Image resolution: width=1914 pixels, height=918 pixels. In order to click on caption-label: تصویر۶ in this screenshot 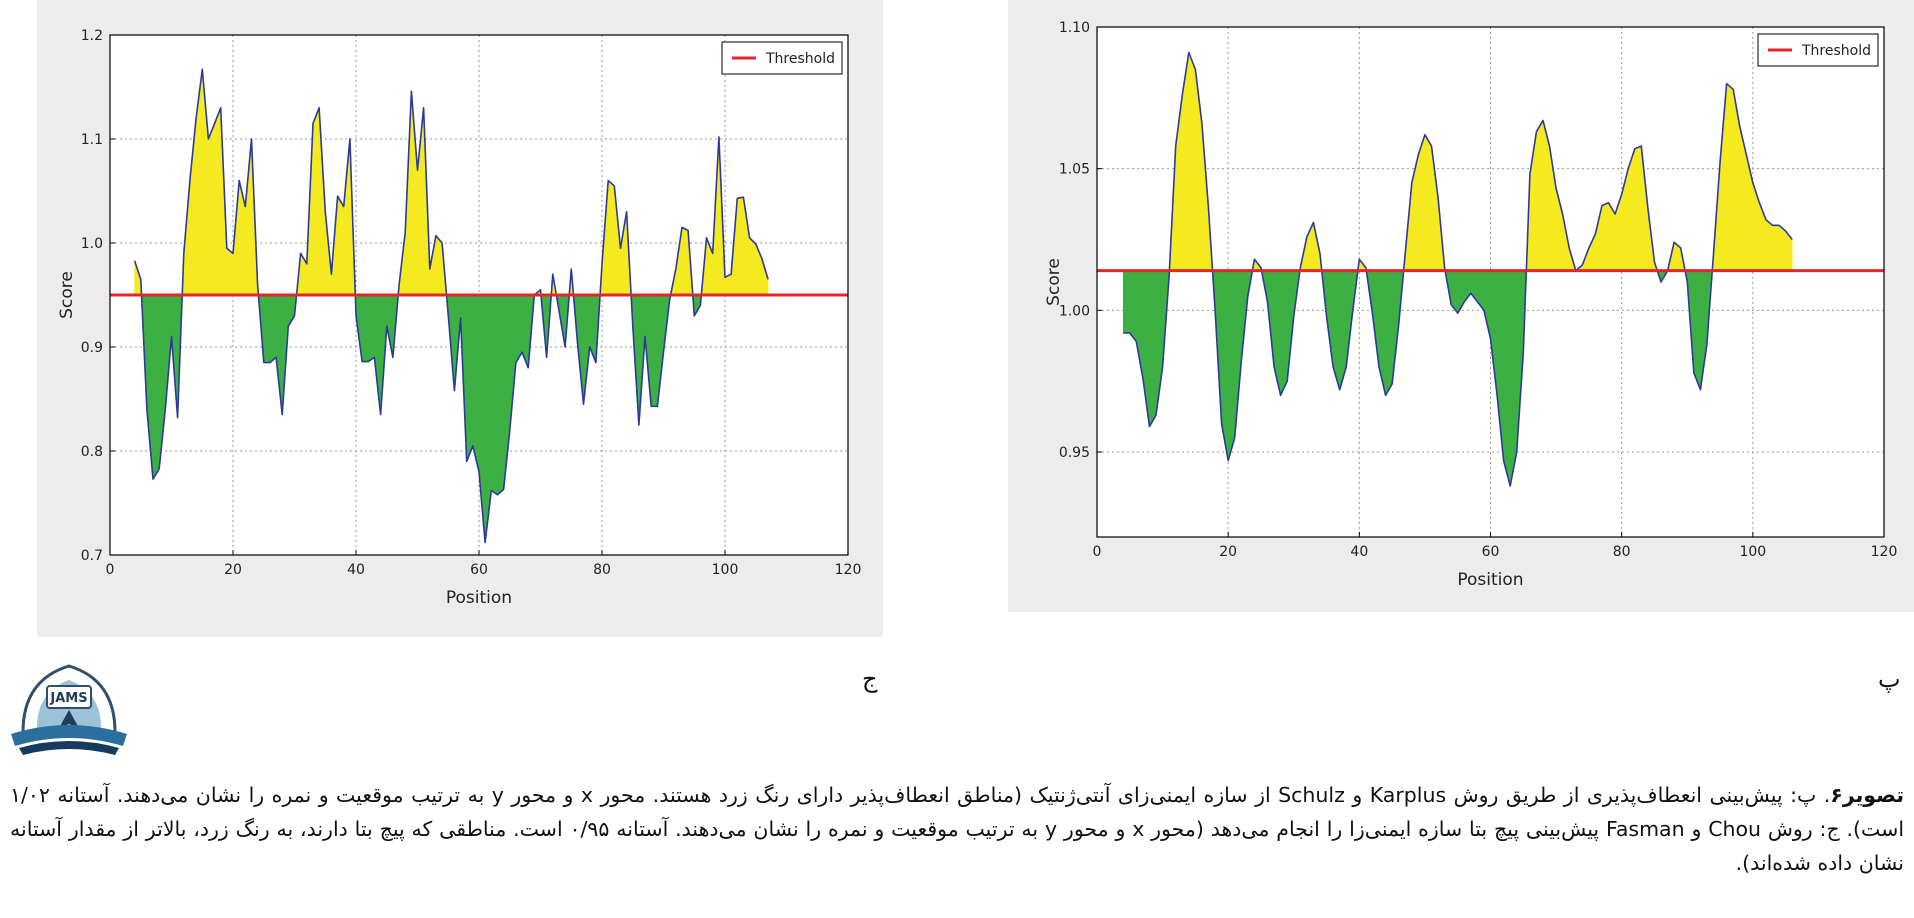, I will do `click(1867, 795)`.